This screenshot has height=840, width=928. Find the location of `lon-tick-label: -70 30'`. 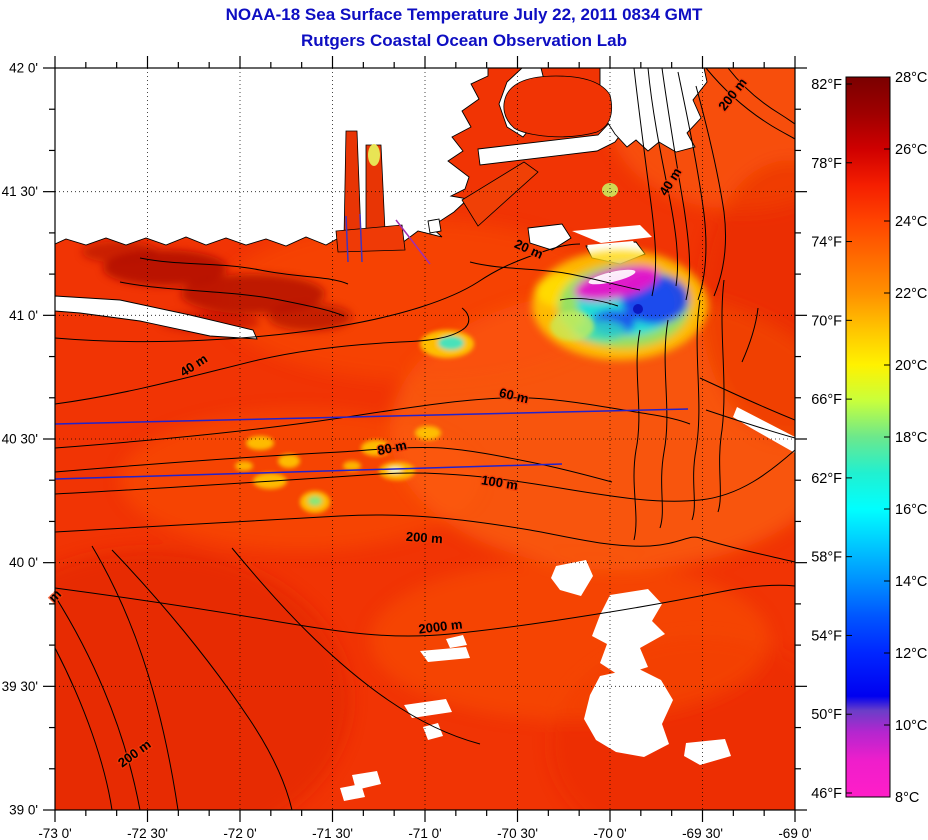

lon-tick-label: -70 30' is located at coordinates (517, 833).